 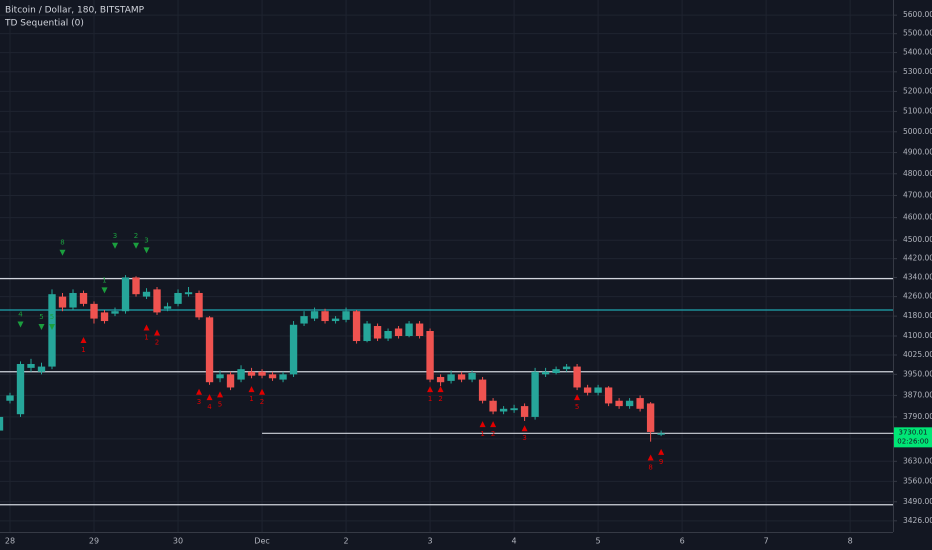 What do you see at coordinates (917, 217) in the screenshot?
I see `y-tick-label: 4600.00` at bounding box center [917, 217].